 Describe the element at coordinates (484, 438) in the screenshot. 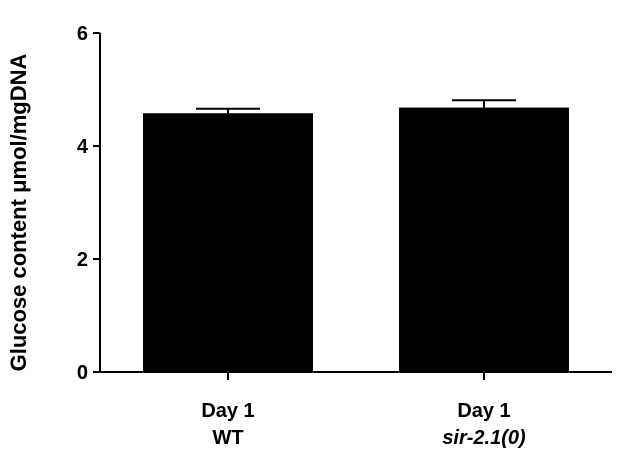

I see `x-category-label-line2: sir-2.1(0)` at that location.